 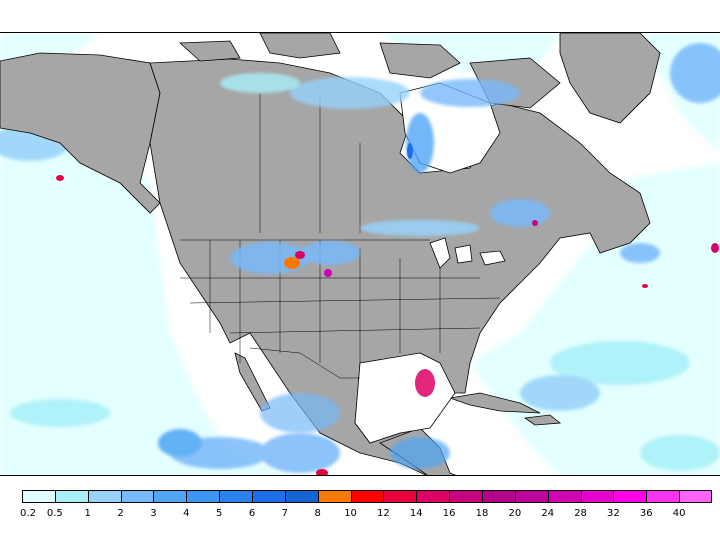 What do you see at coordinates (482, 513) in the screenshot?
I see `legend-tick-label: 18` at bounding box center [482, 513].